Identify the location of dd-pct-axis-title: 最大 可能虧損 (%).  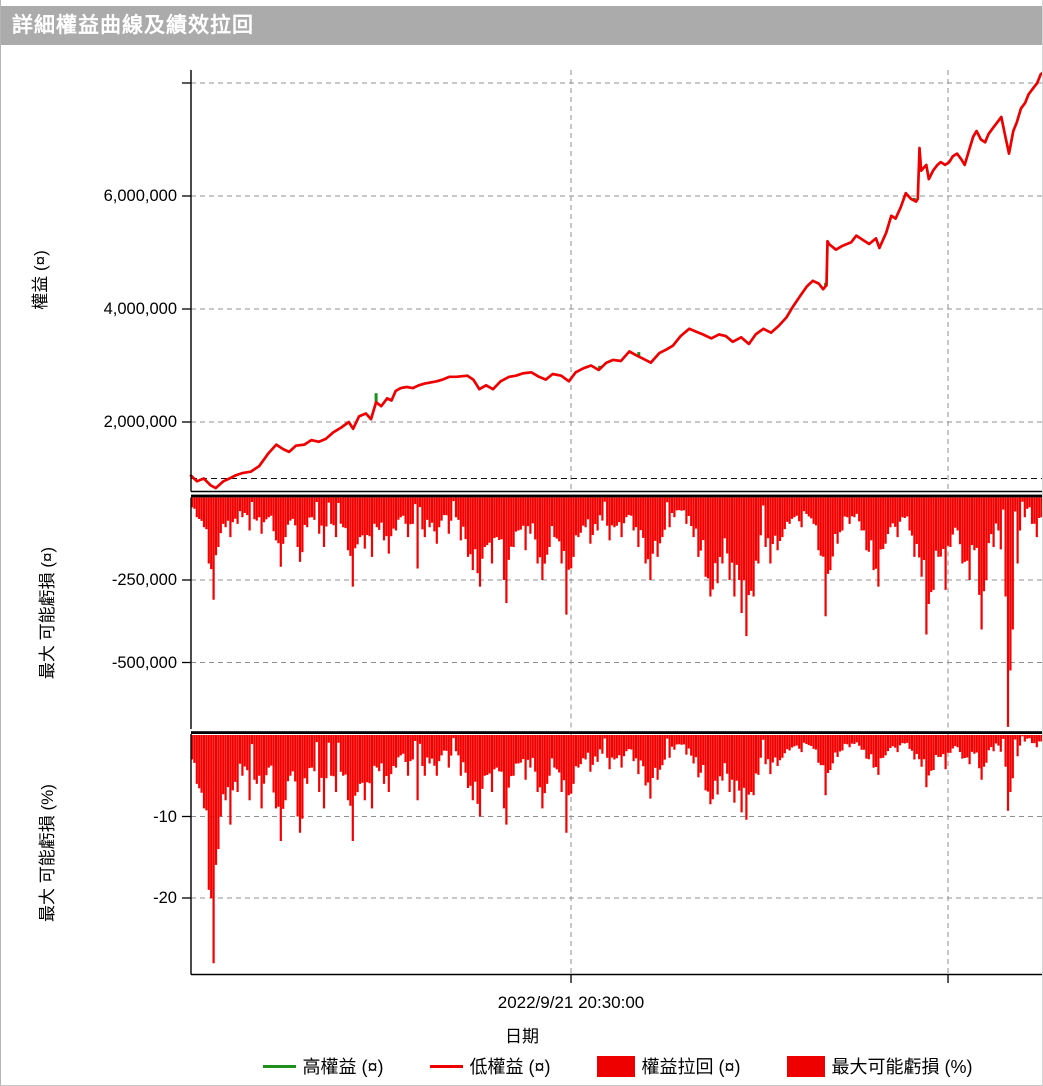
(47, 853).